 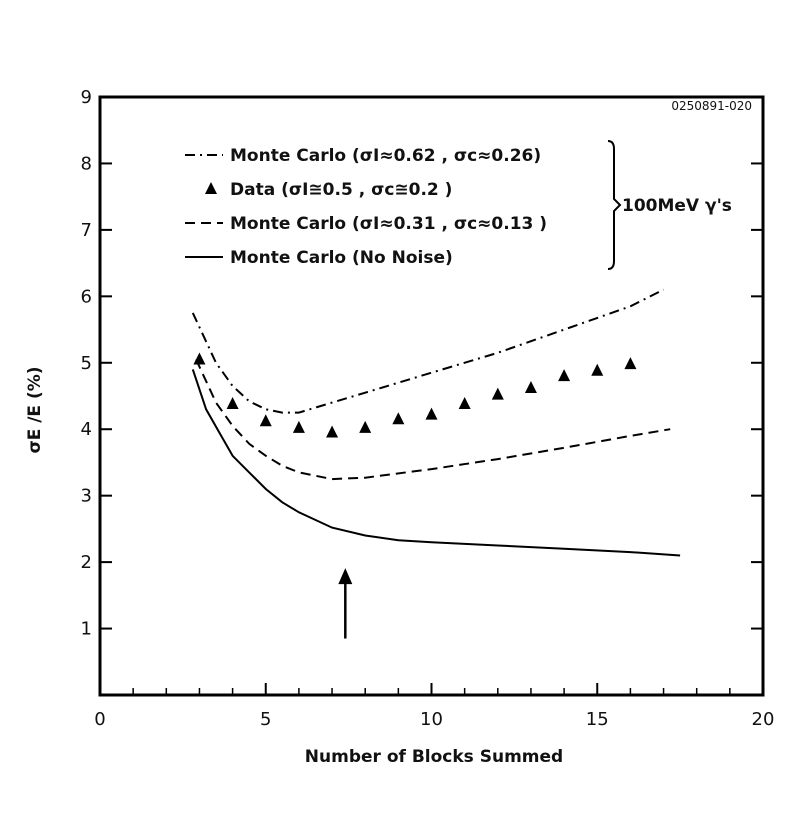 What do you see at coordinates (99, 719) in the screenshot?
I see `x-tick-label: 0` at bounding box center [99, 719].